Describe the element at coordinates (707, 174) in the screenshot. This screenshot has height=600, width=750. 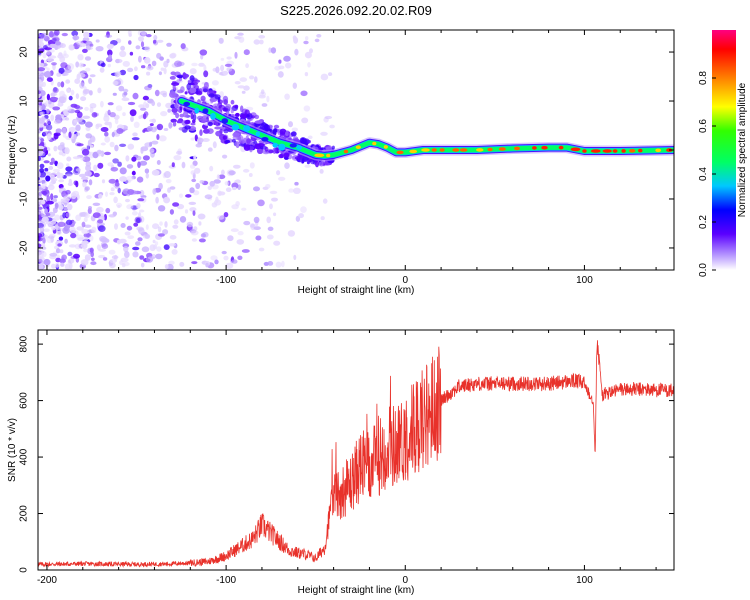
I see `colorbar-ticks: 0.0 0.2 0.4 0.6 0.8` at that location.